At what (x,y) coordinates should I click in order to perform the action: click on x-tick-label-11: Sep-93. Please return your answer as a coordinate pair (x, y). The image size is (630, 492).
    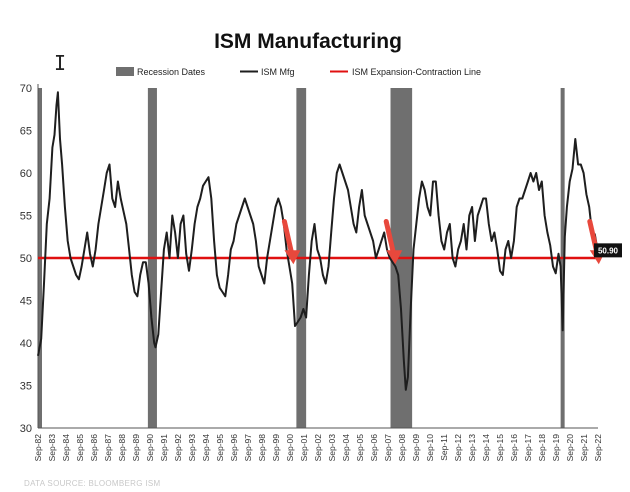
    Looking at the image, I should click on (192, 448).